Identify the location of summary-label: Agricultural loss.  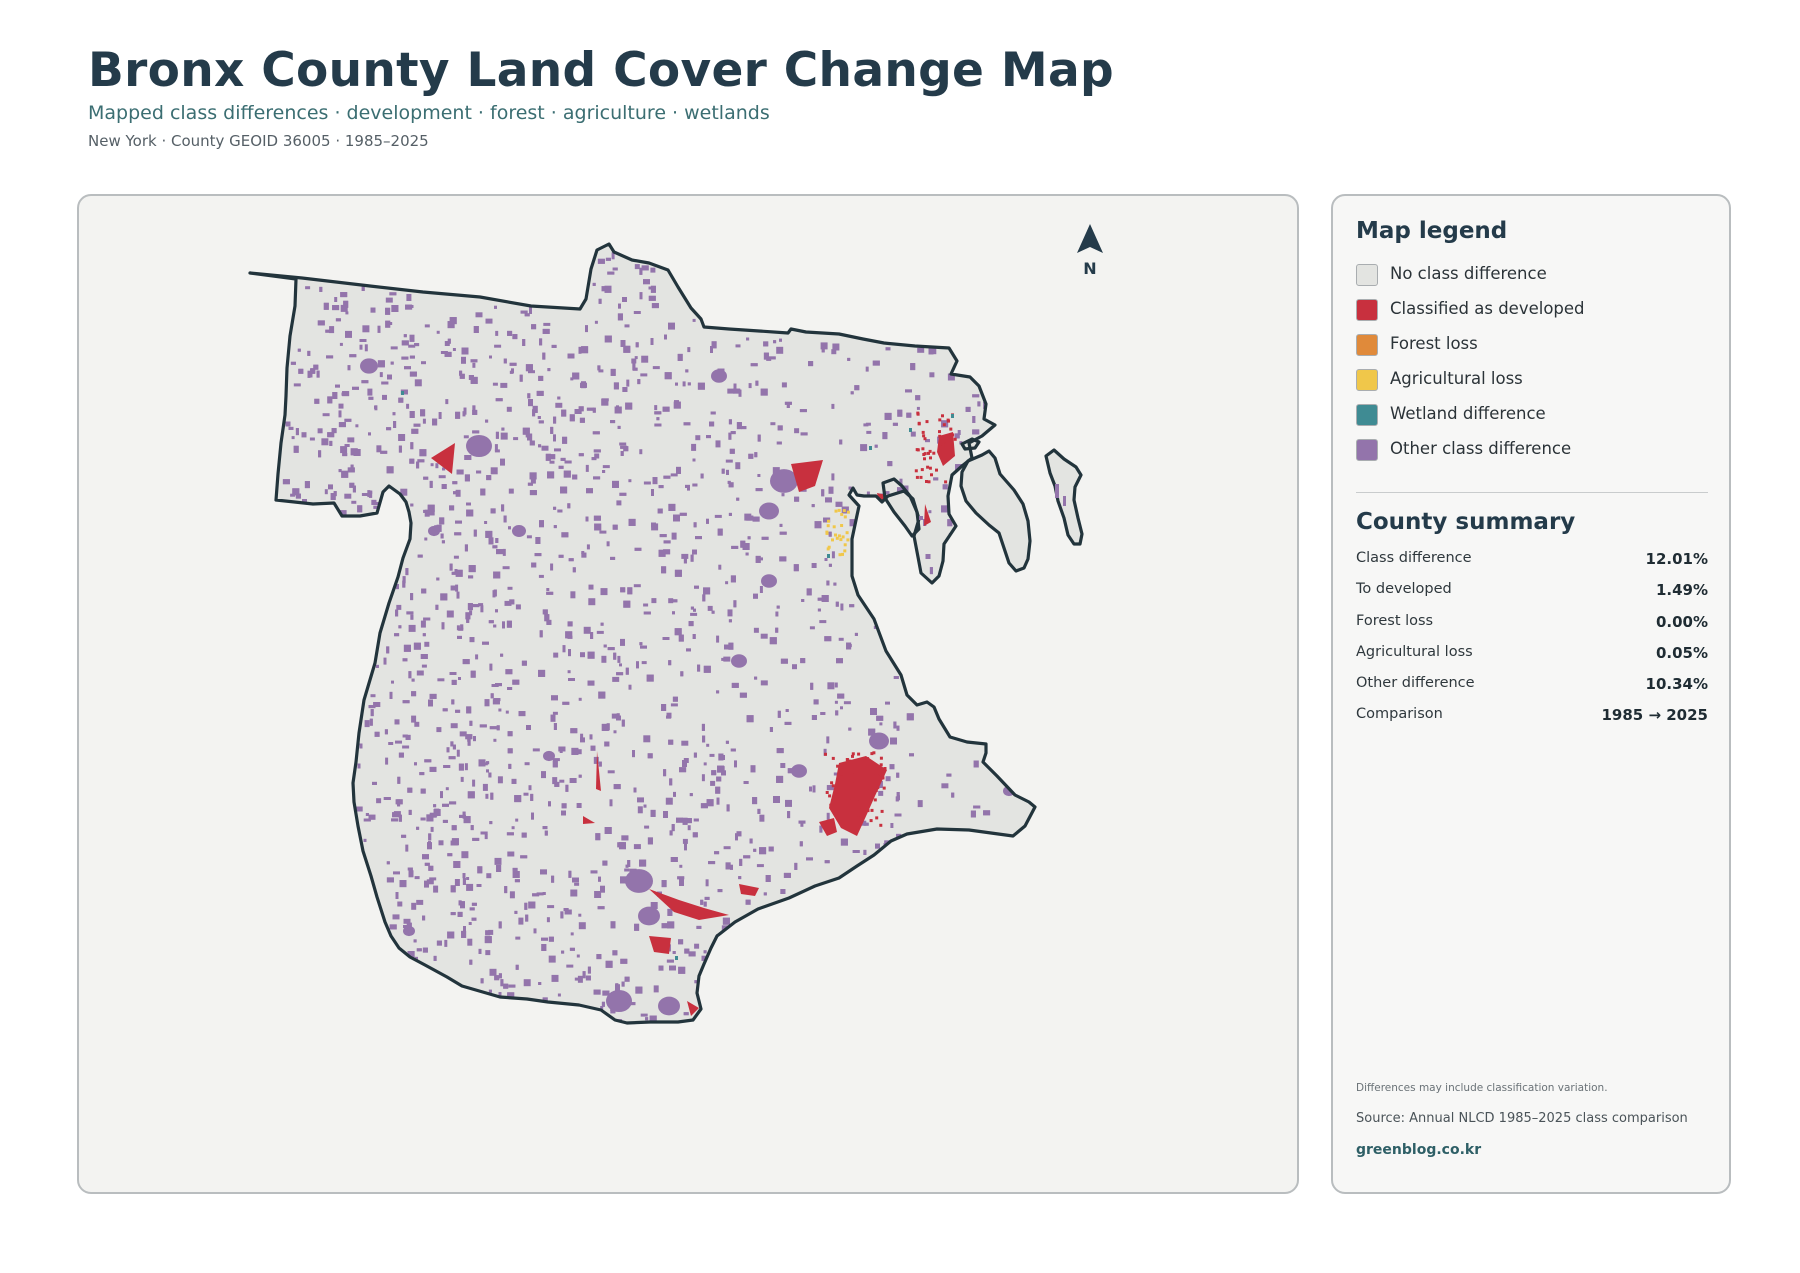
(1414, 651).